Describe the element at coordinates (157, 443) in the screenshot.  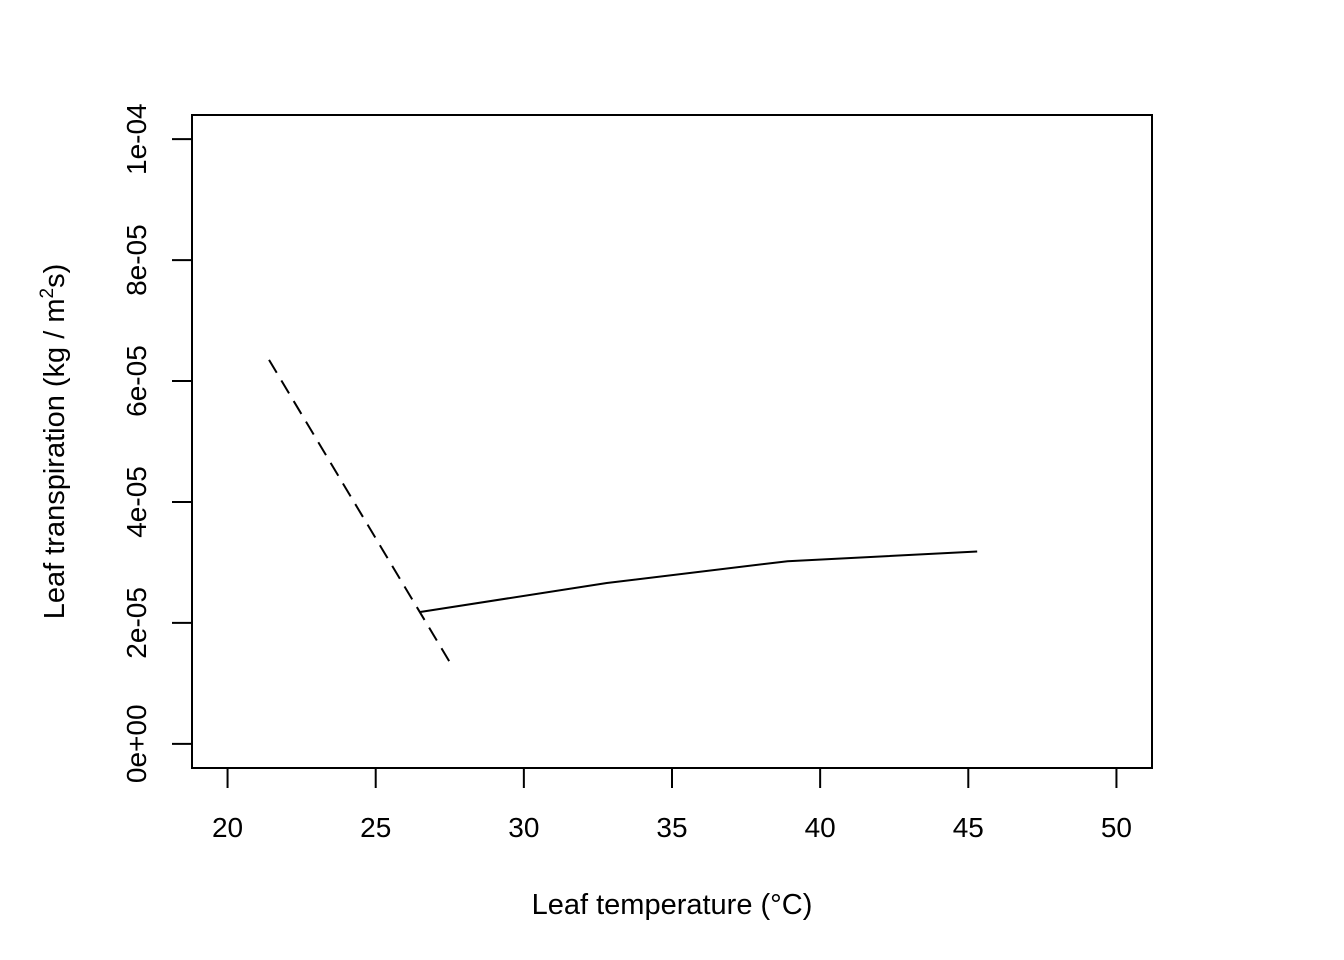
I see `y-axis: 0e+00 2e-05 4e-05 6e-05 8e-05 1e-04` at that location.